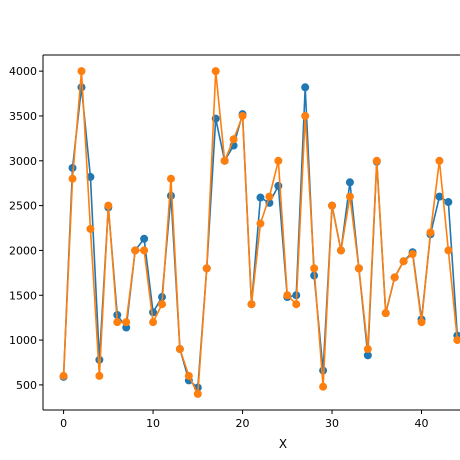  I want to click on x-axis-label: X, so click(283, 444).